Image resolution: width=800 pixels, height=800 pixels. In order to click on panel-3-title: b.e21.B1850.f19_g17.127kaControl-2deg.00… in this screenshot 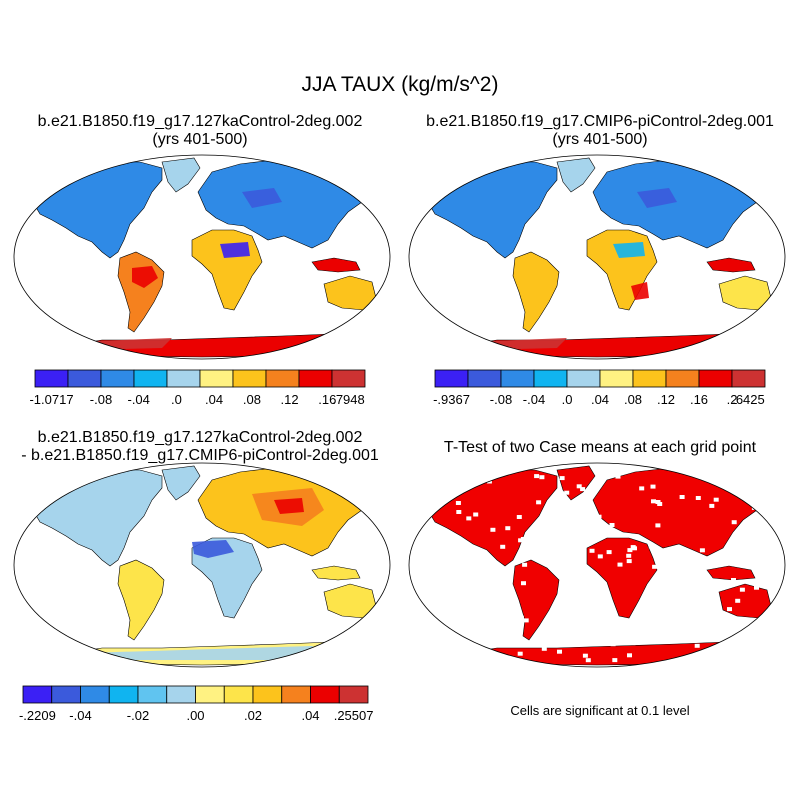, I will do `click(200, 447)`.